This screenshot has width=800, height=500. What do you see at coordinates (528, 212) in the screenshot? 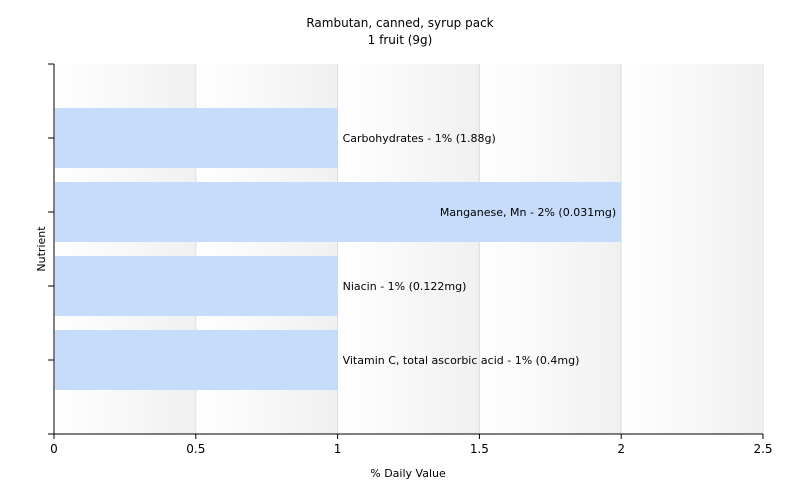
I see `bar-label: Manganese, Mn - 2% (0.031mg)` at bounding box center [528, 212].